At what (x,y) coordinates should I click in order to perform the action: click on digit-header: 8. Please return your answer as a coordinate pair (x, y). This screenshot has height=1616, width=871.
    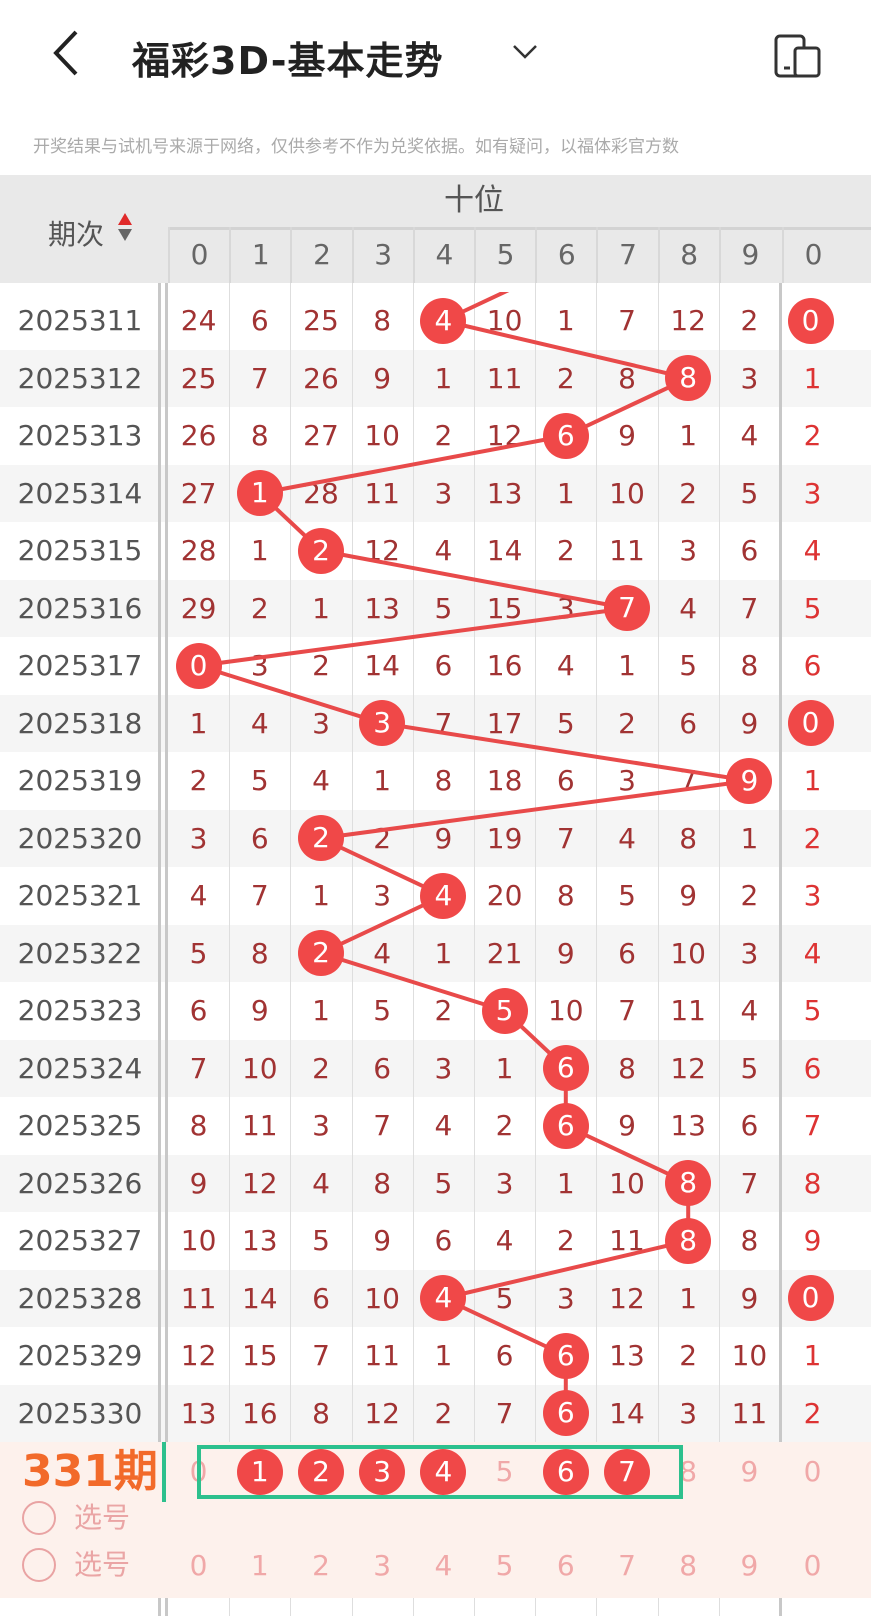
    Looking at the image, I should click on (688, 255).